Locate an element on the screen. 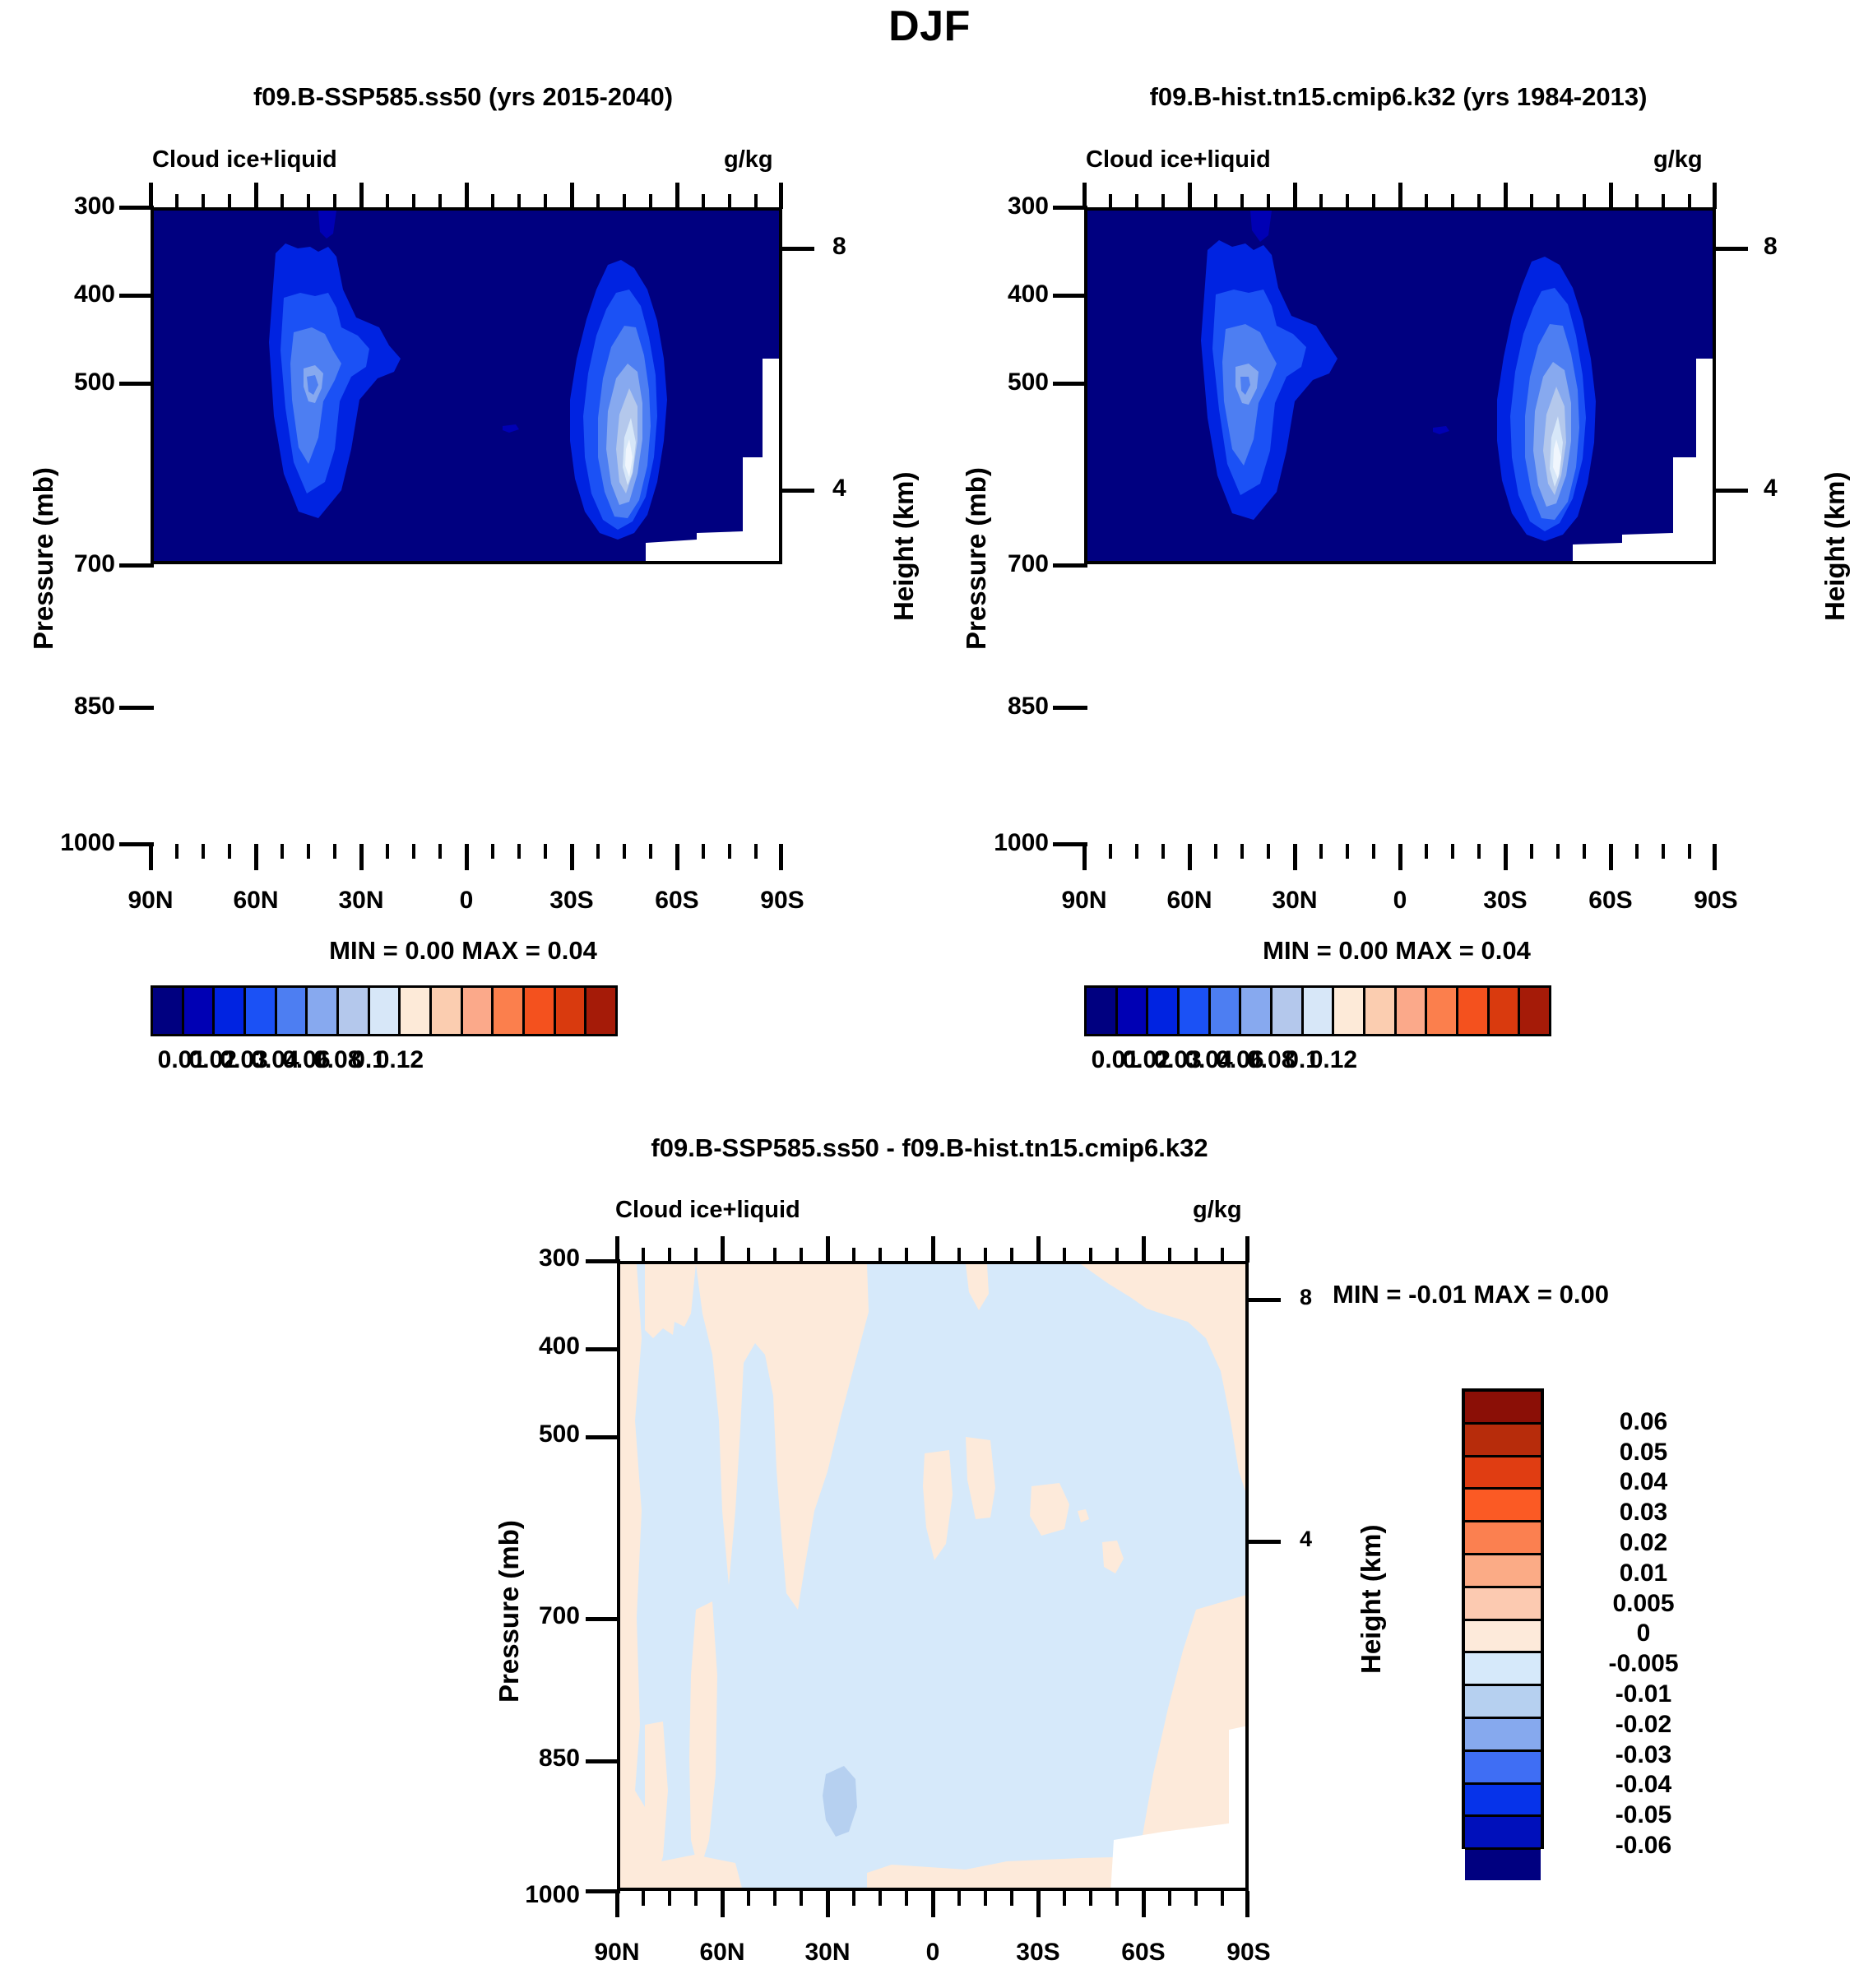 Image resolution: width=1859 pixels, height=1988 pixels. panel-top-right-xtick-90S: 90S is located at coordinates (1716, 900).